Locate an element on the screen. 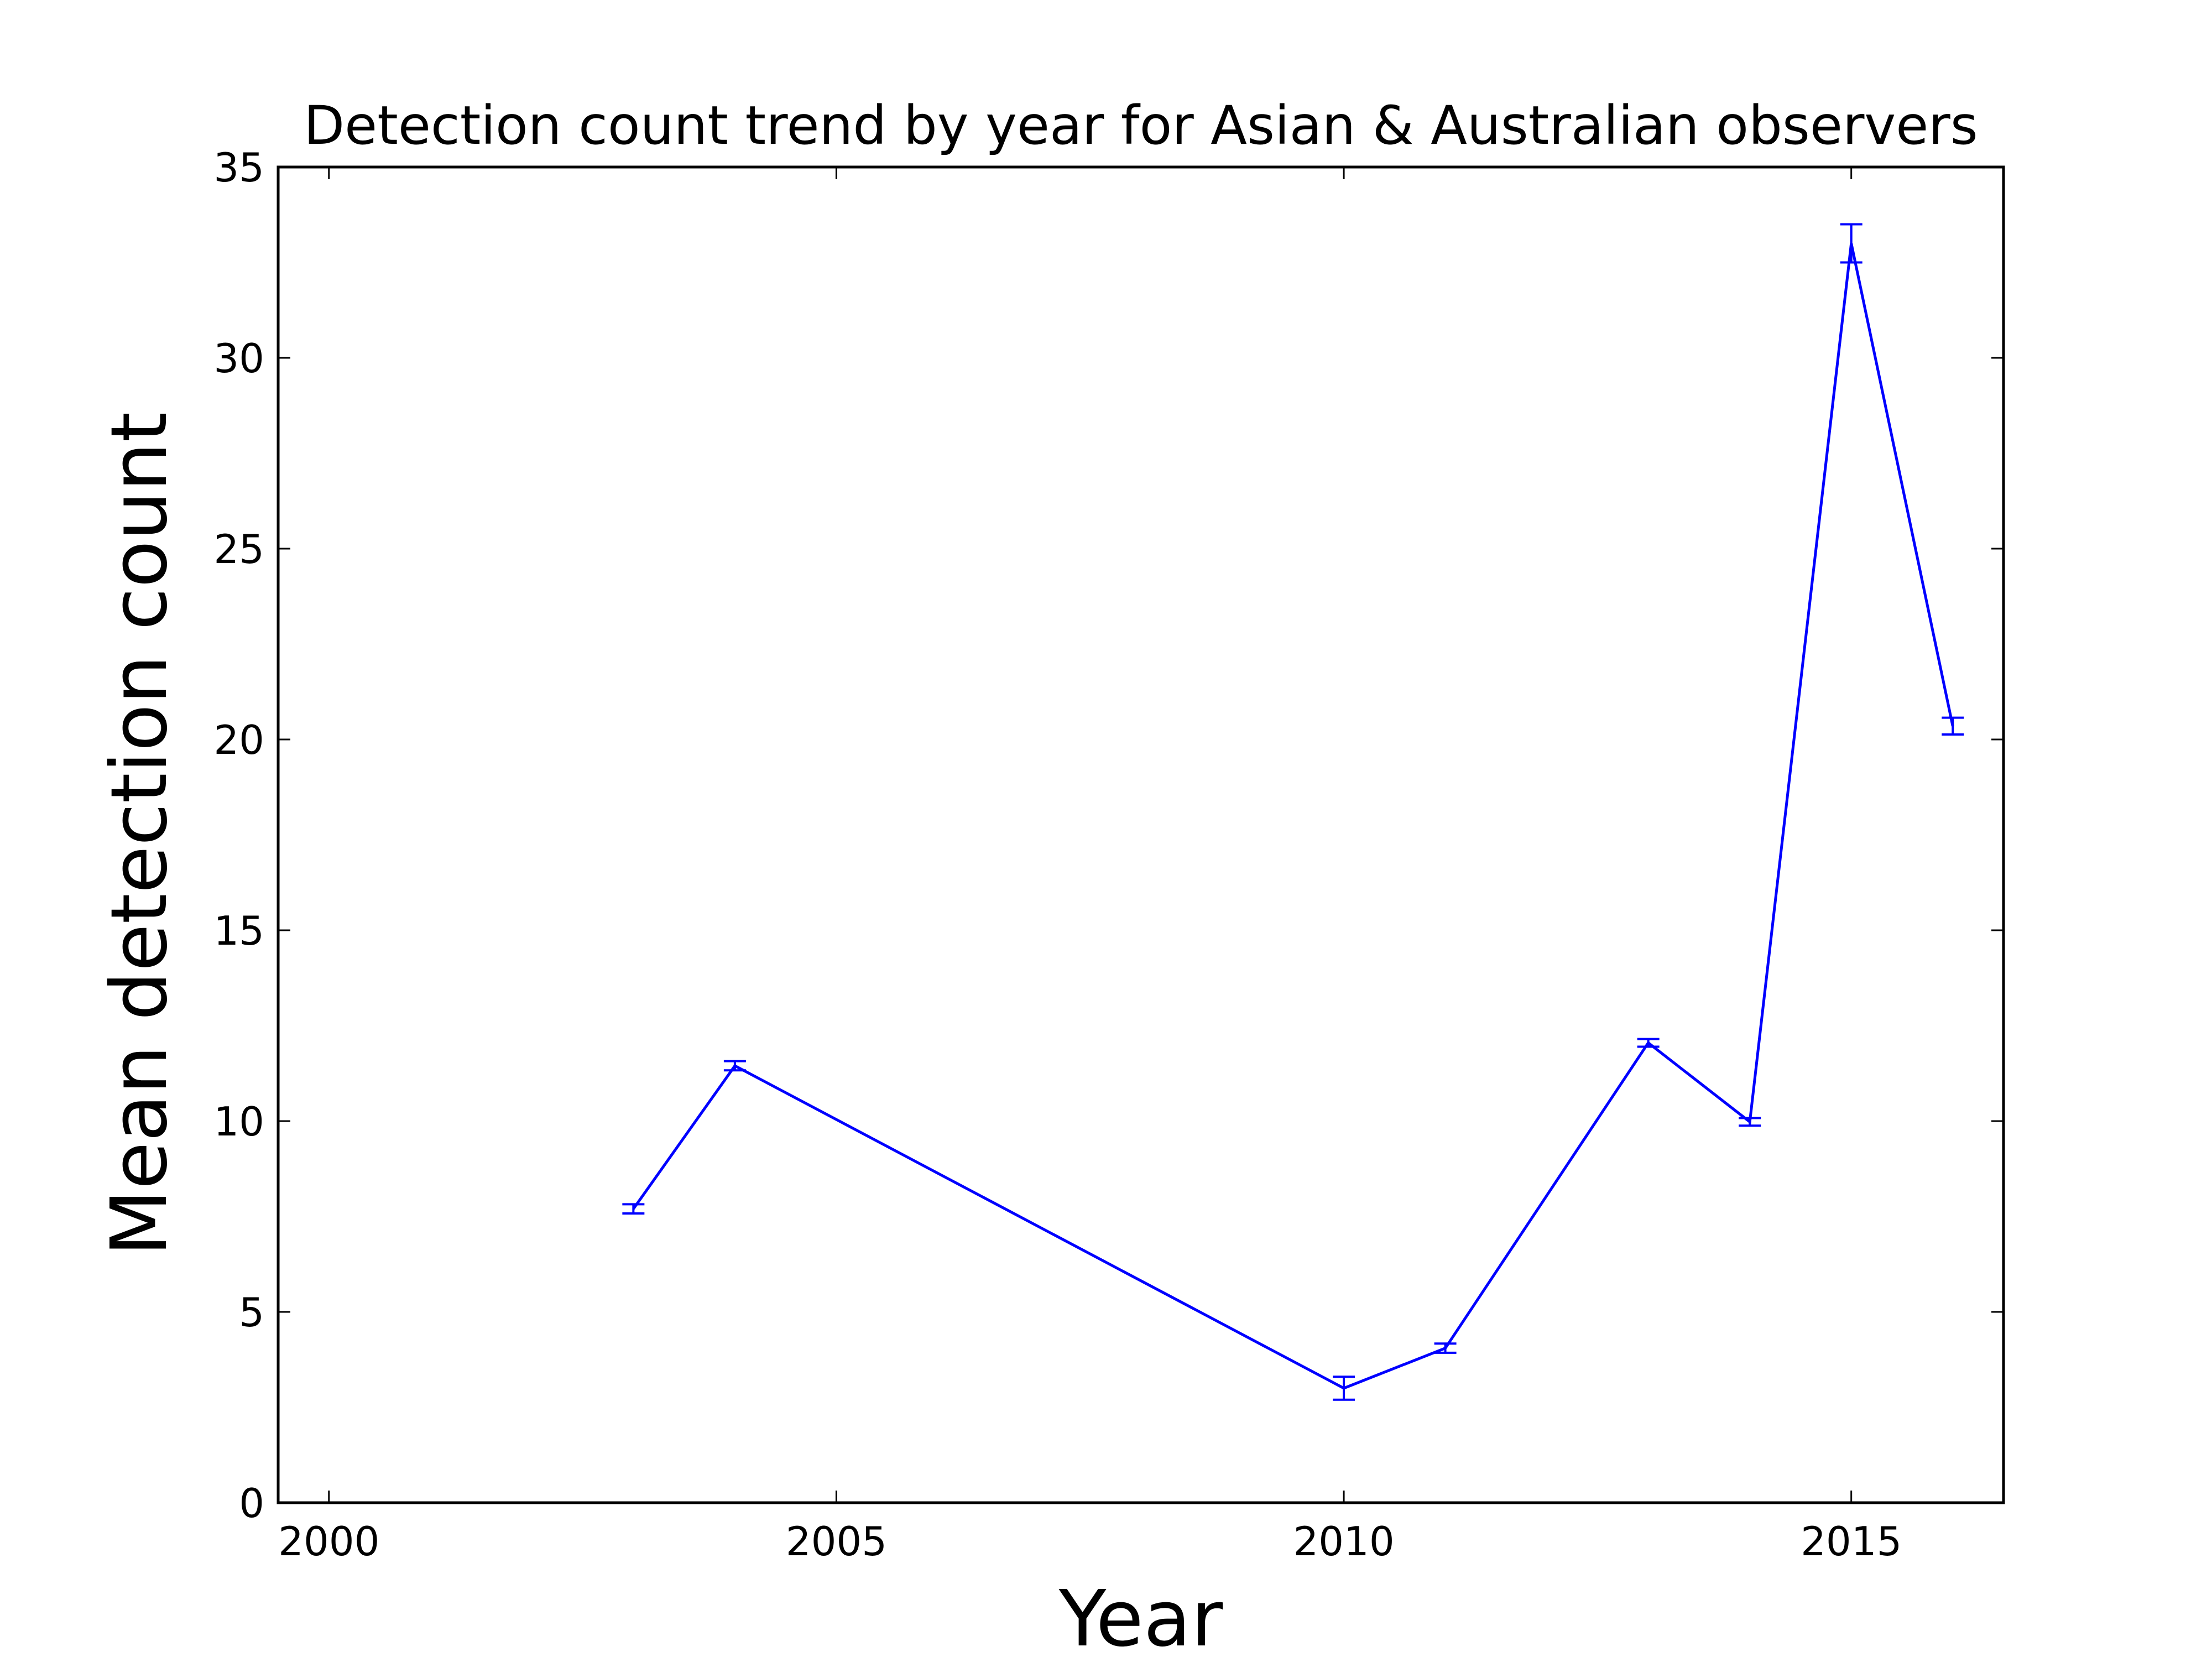 This screenshot has height=1662, width=2212. y-tick-label: 10 is located at coordinates (239, 1121).